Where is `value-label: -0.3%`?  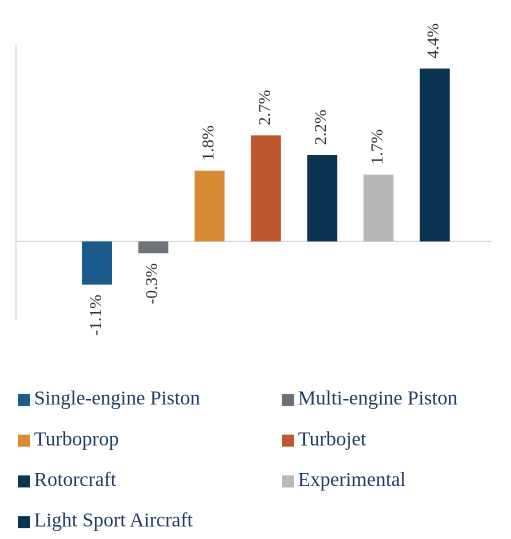 value-label: -0.3% is located at coordinates (151, 283).